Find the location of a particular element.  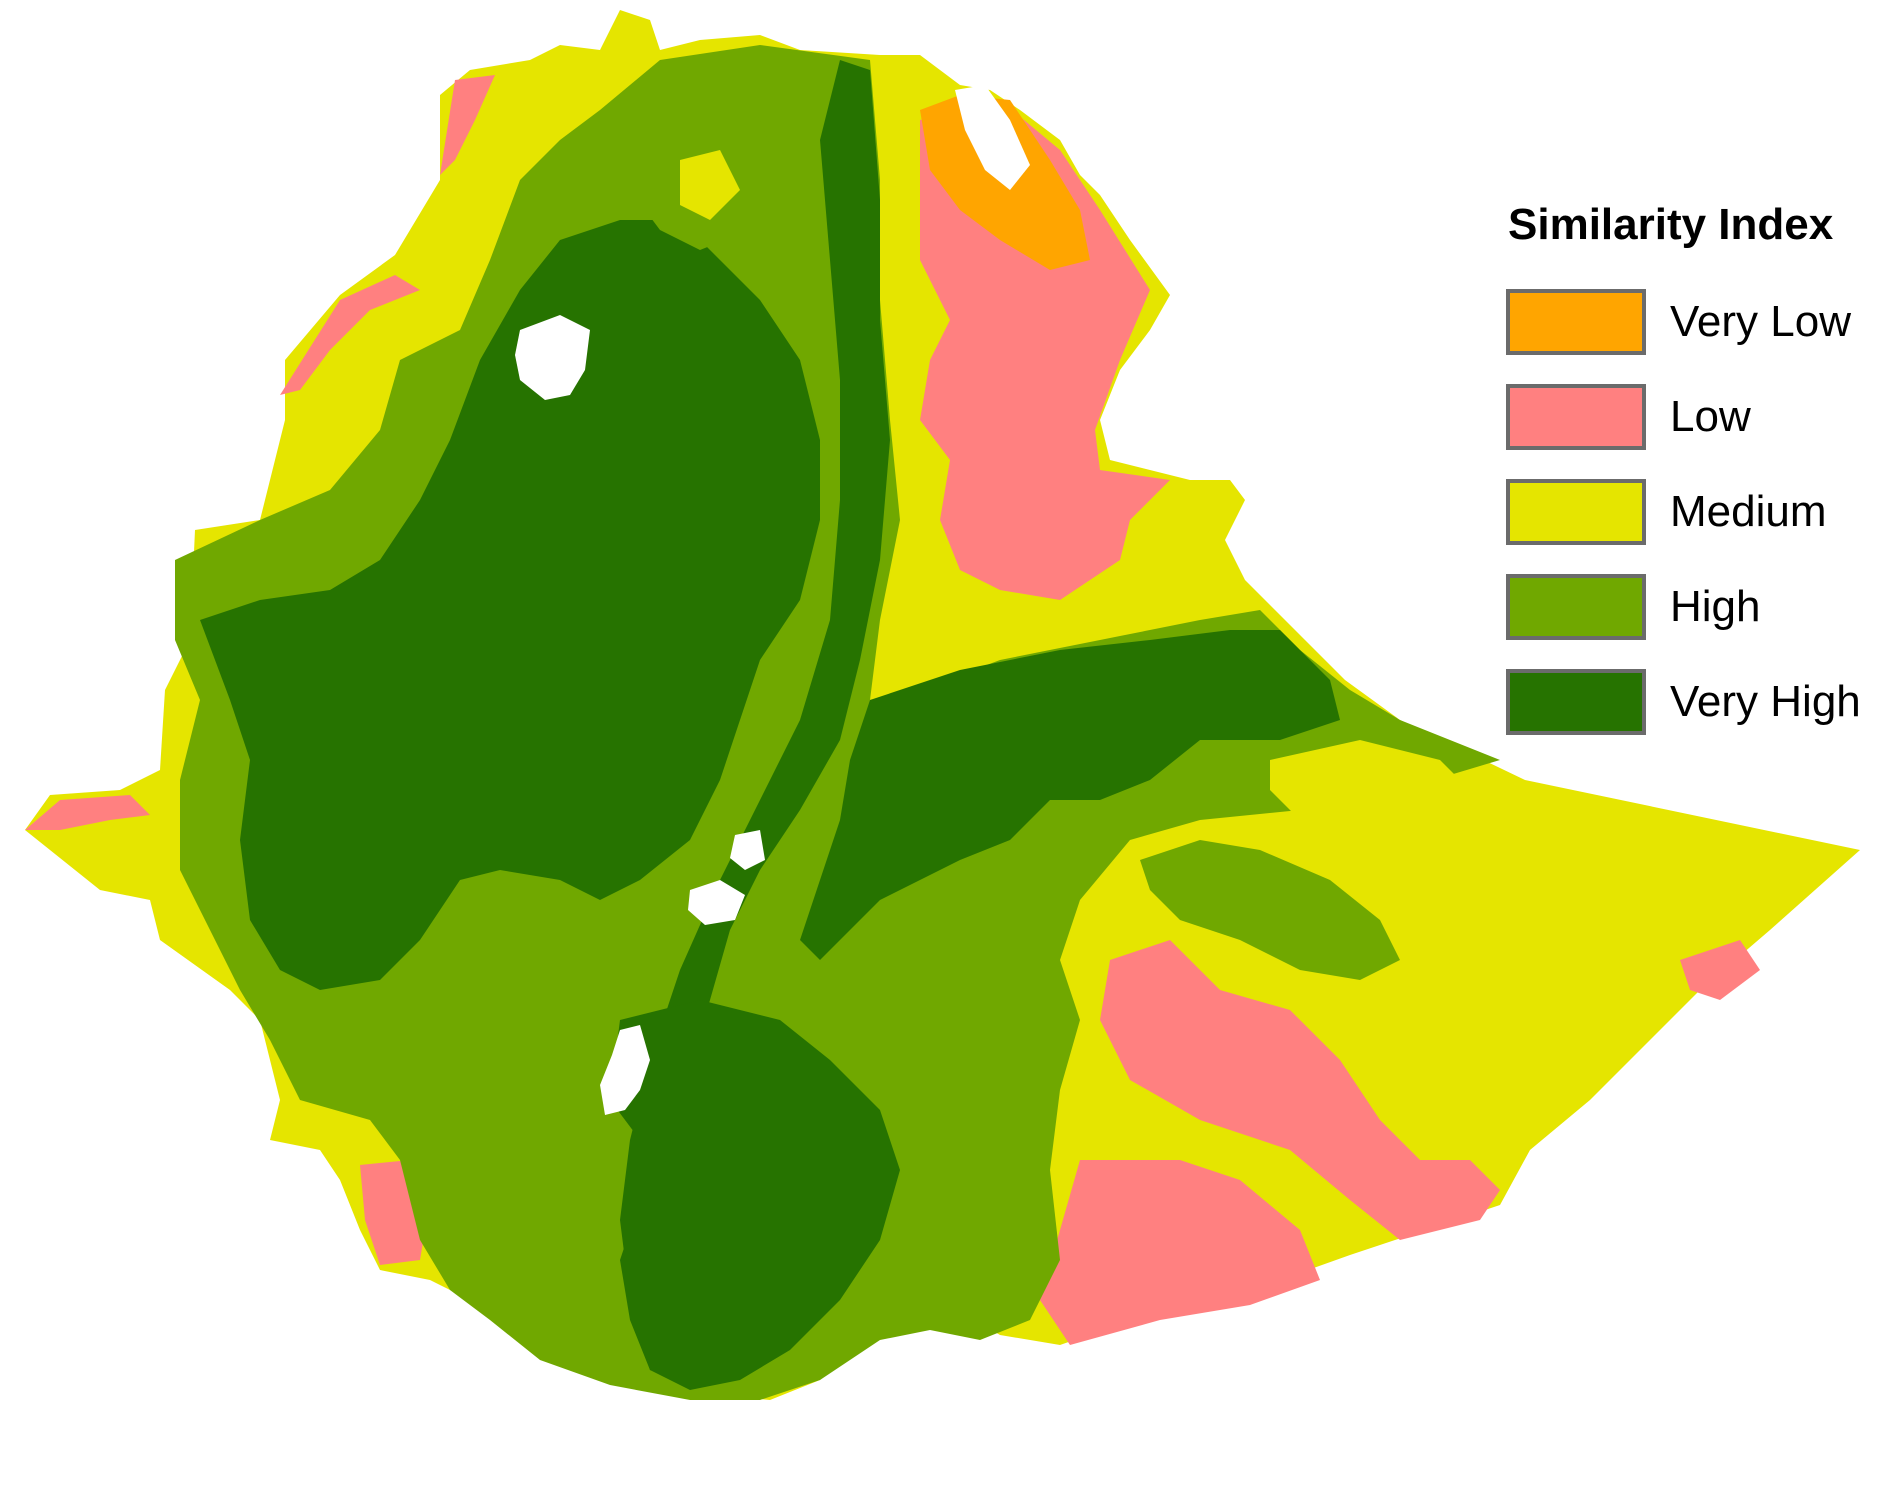

low-patch-south-center is located at coordinates (1180, 1252).